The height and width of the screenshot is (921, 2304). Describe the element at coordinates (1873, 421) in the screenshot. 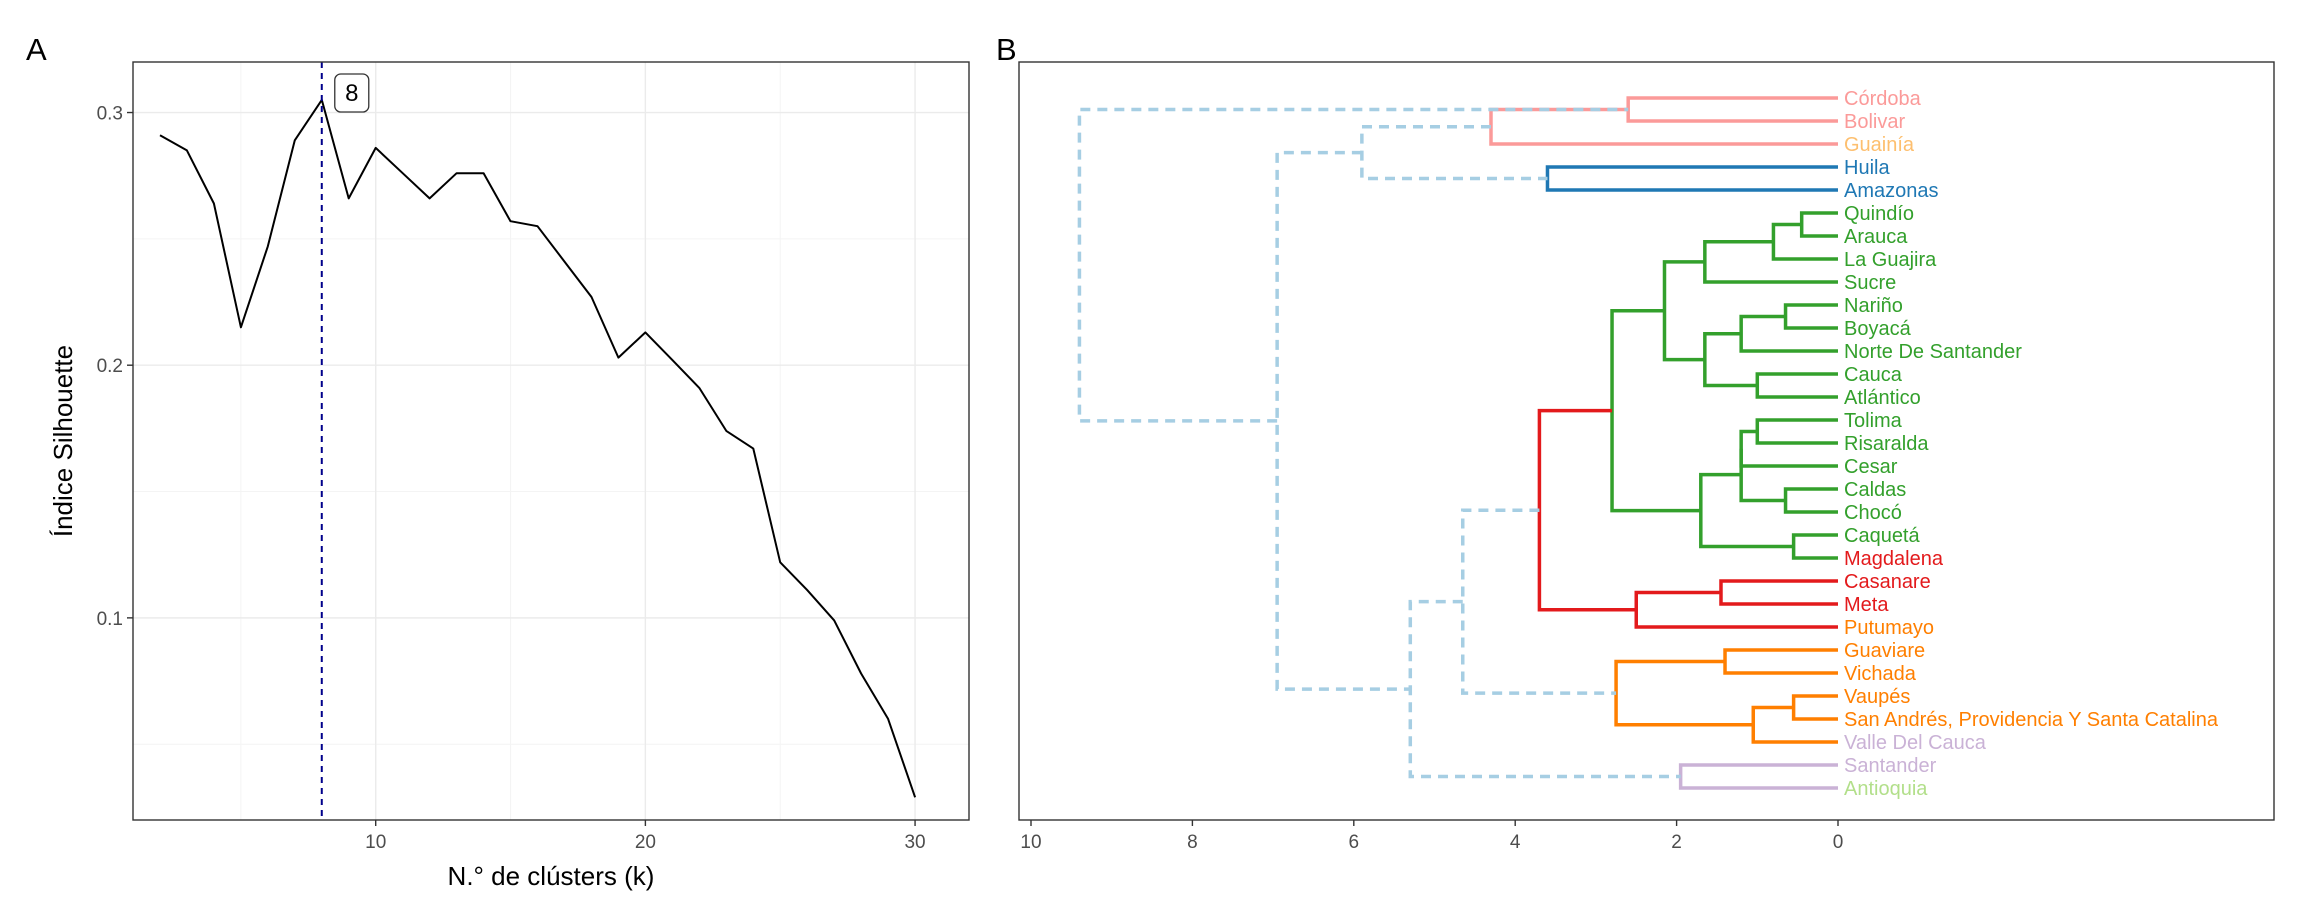

I see `leaf-label: Tolima` at that location.